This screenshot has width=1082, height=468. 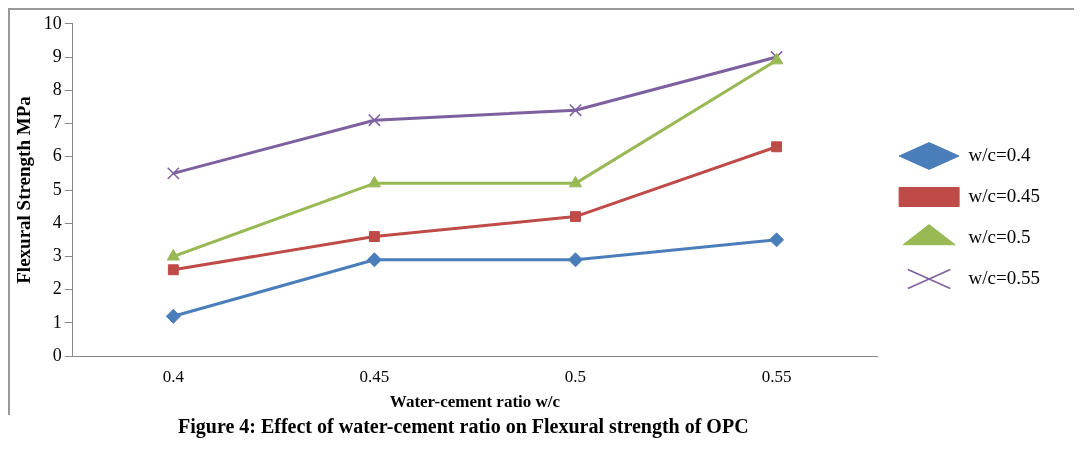 What do you see at coordinates (57, 155) in the screenshot?
I see `y-tick-label: 6` at bounding box center [57, 155].